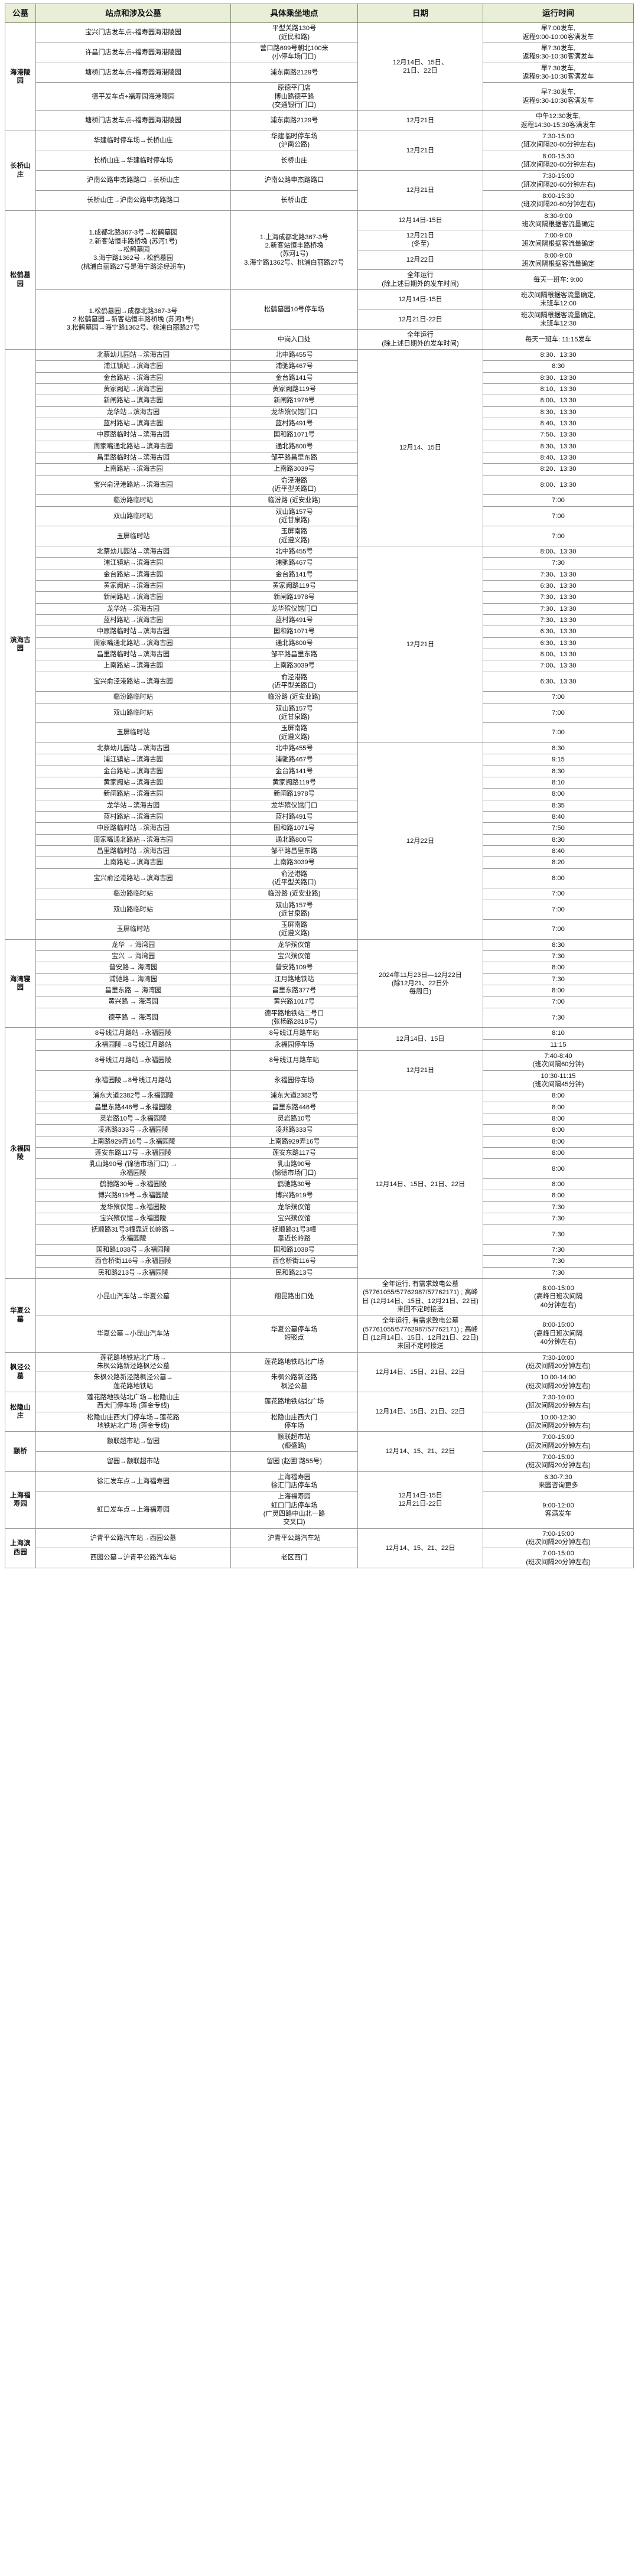  I want to click on date-cell: 12月22日, so click(420, 260).